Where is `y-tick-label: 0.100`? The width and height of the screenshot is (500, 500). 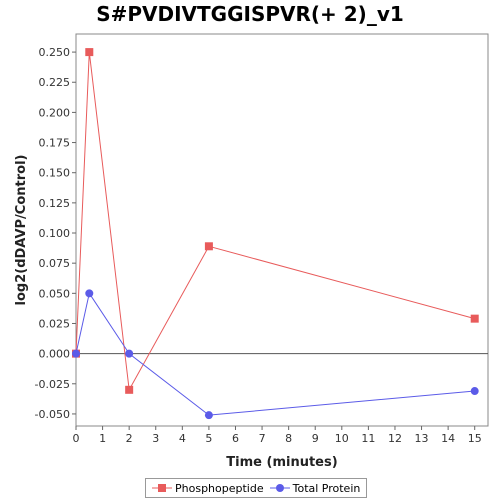
y-tick-label: 0.100 is located at coordinates (55, 233).